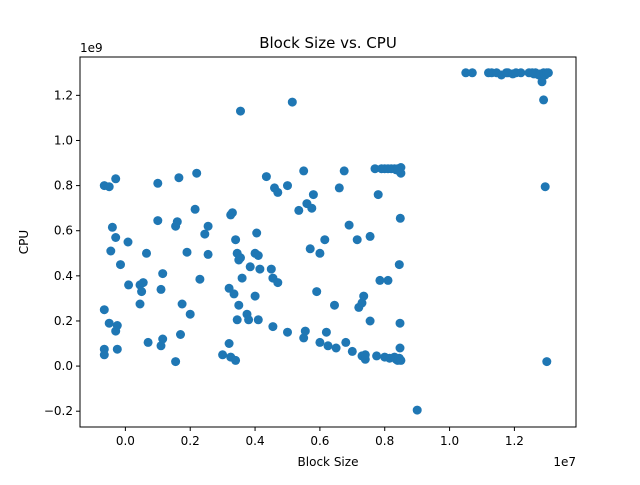 This screenshot has height=485, width=640. Describe the element at coordinates (449, 441) in the screenshot. I see `x-tick-label-5: 1.0` at that location.